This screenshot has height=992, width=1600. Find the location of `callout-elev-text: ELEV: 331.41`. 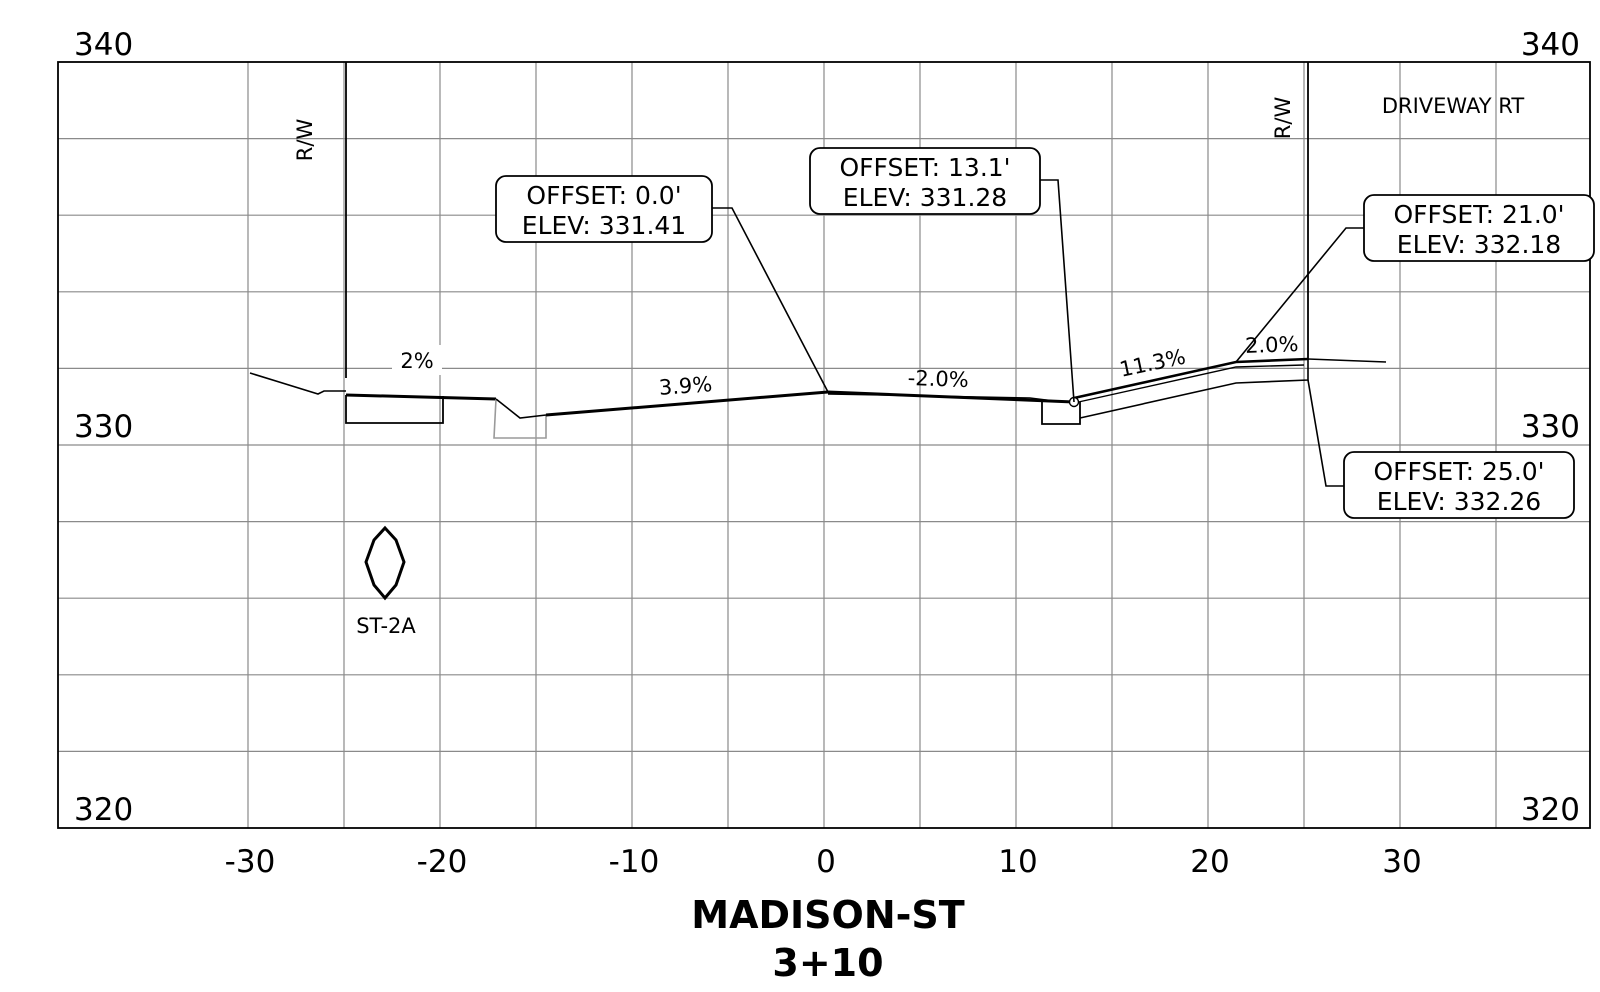

callout-elev-text: ELEV: 331.41 is located at coordinates (604, 225).